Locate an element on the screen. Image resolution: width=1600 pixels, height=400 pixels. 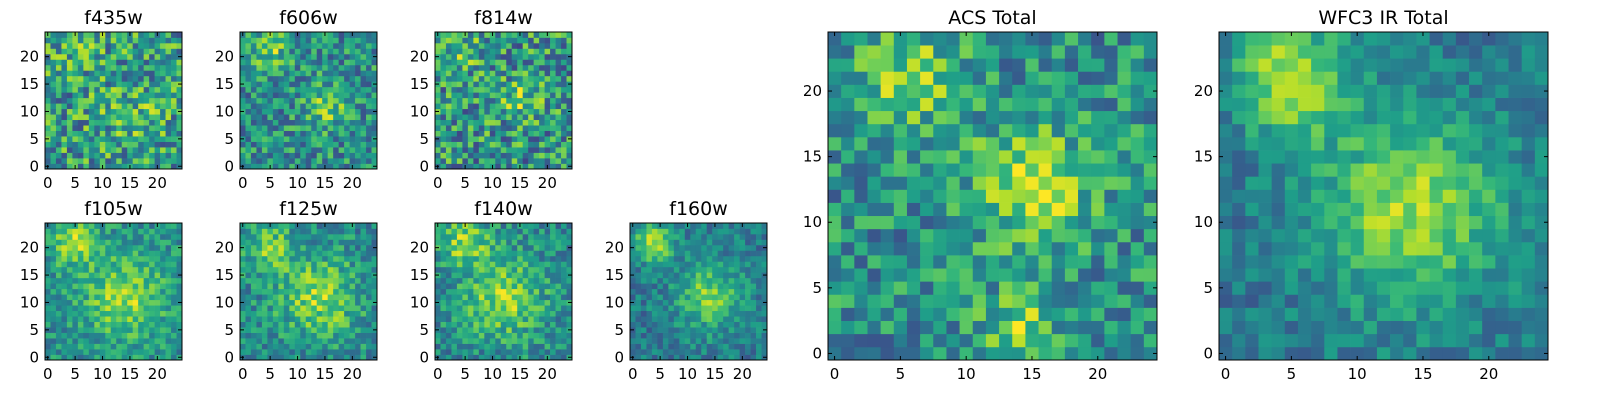
x-tick-label: 0 is located at coordinates (48, 183).